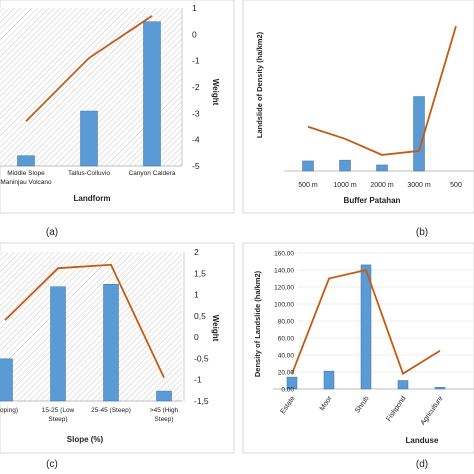 The image size is (474, 474). Describe the element at coordinates (372, 200) in the screenshot. I see `panel-b-xlabel: Buffer Patahan` at that location.